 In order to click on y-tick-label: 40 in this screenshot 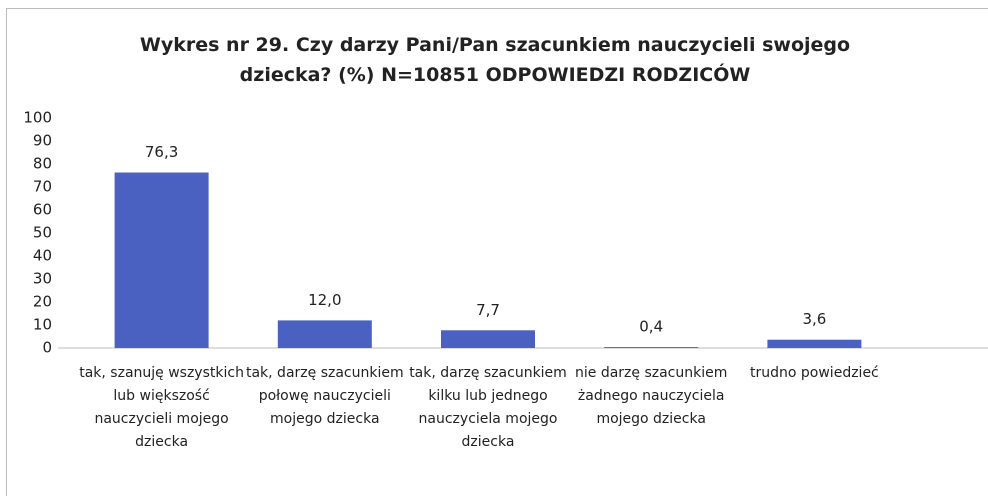, I will do `click(42, 256)`.